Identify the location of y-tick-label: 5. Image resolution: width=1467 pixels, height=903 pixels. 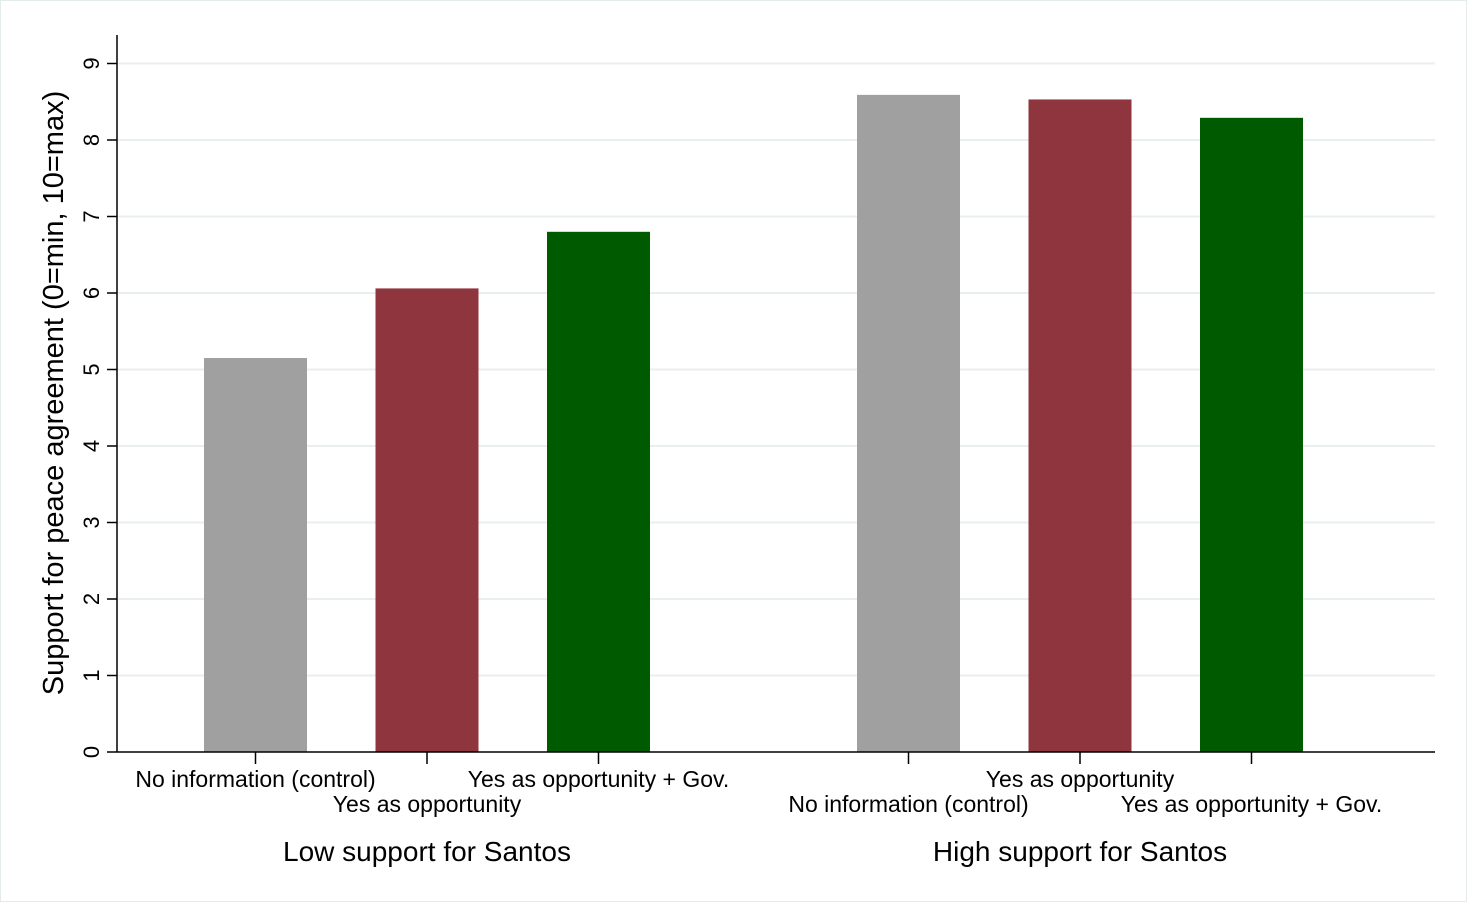
(91, 369).